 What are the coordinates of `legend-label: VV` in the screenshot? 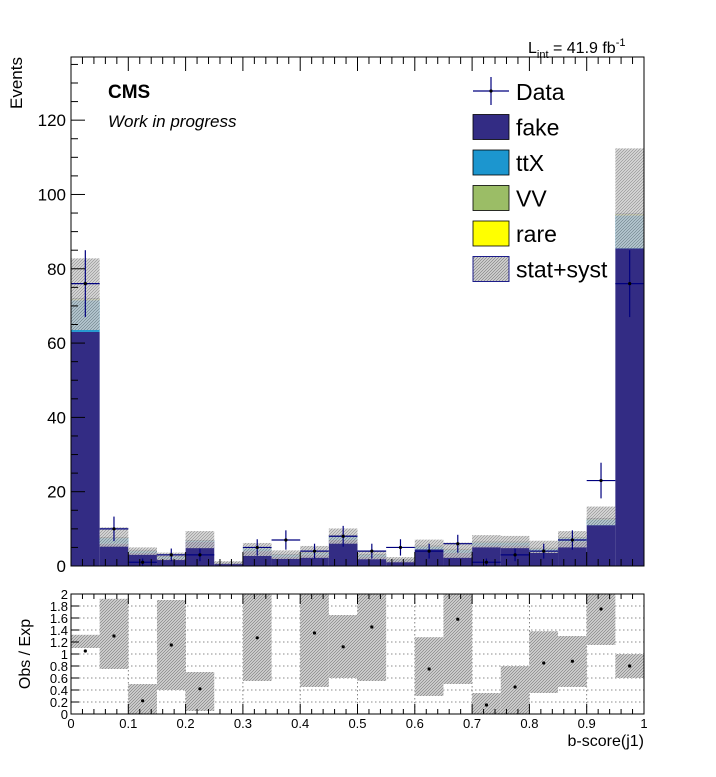 It's located at (531, 199).